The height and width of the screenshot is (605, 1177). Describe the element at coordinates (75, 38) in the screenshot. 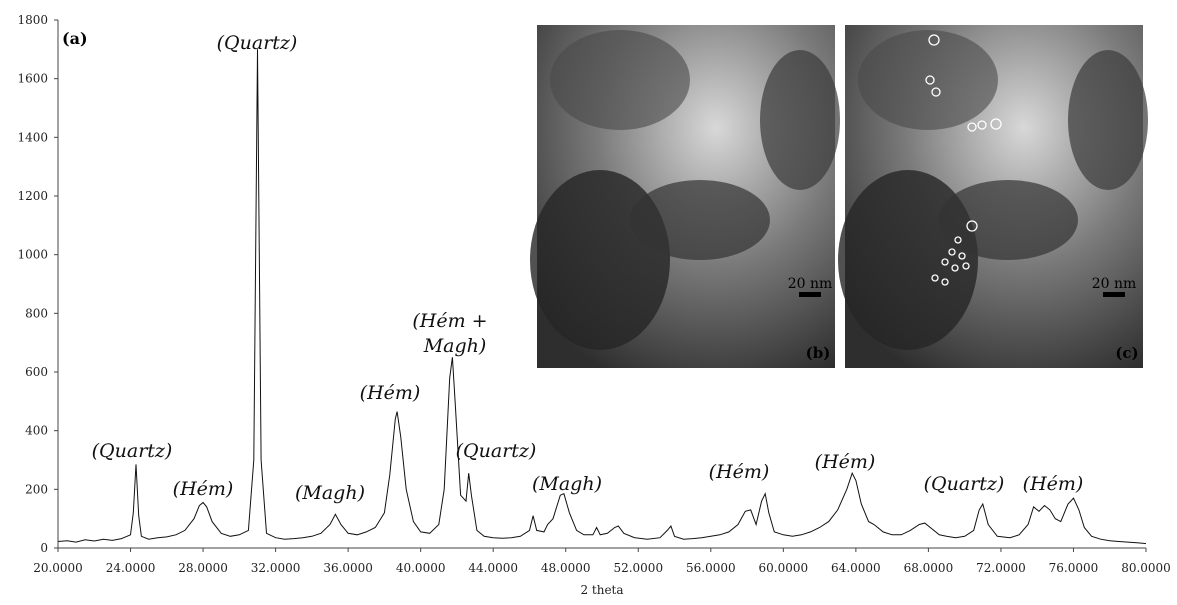

I see `panel-label: (a)` at that location.